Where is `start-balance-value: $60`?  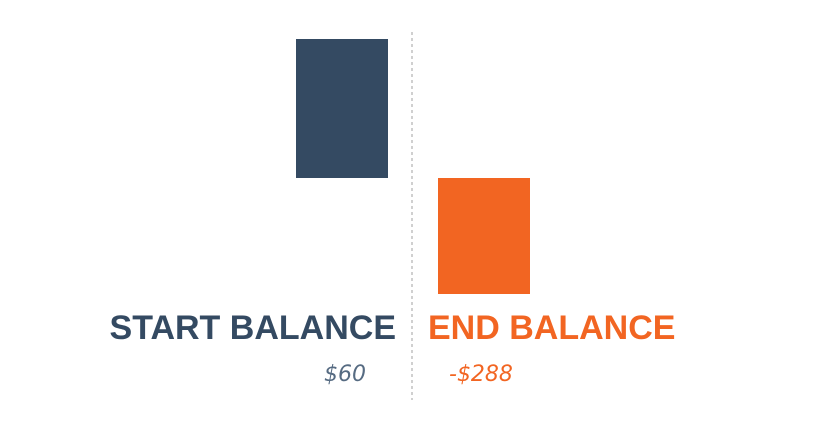 start-balance-value: $60 is located at coordinates (345, 374).